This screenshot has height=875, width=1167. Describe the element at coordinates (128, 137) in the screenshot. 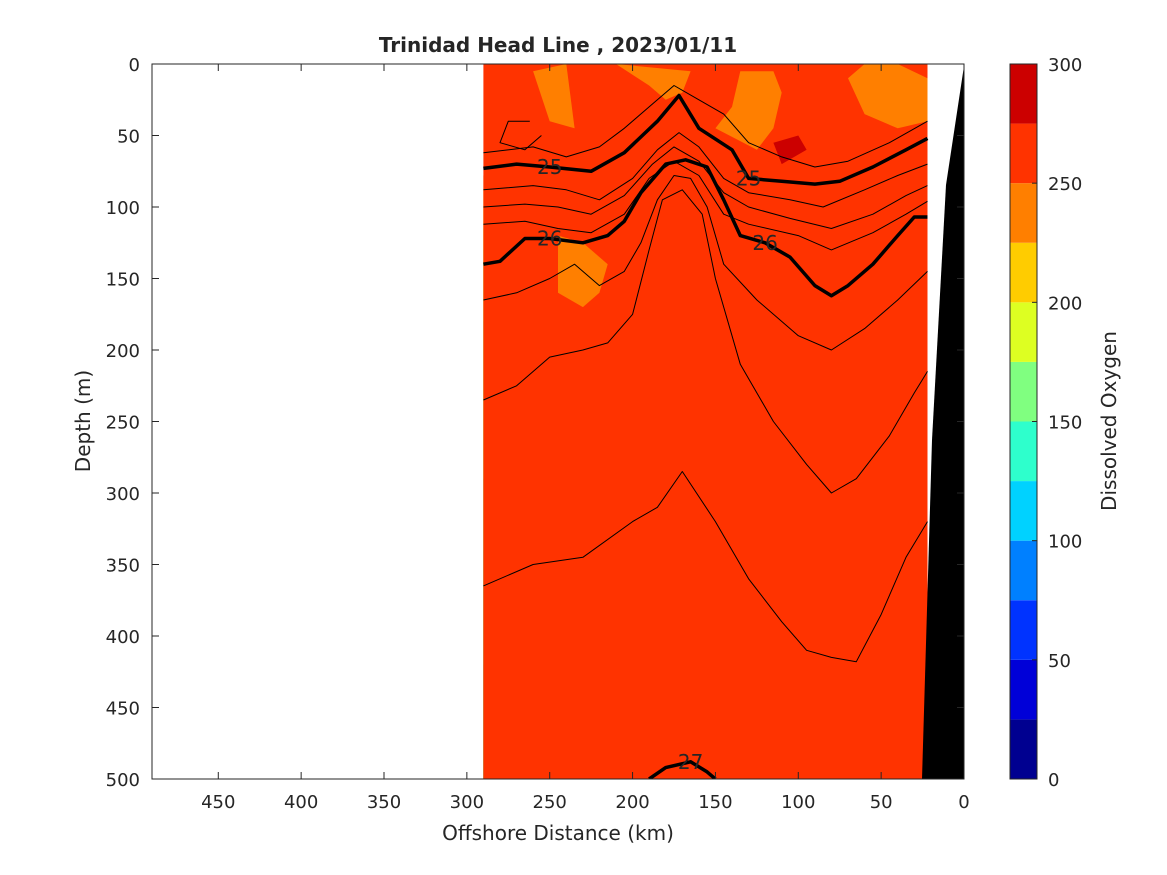

I see `y-tick-label: 50` at that location.